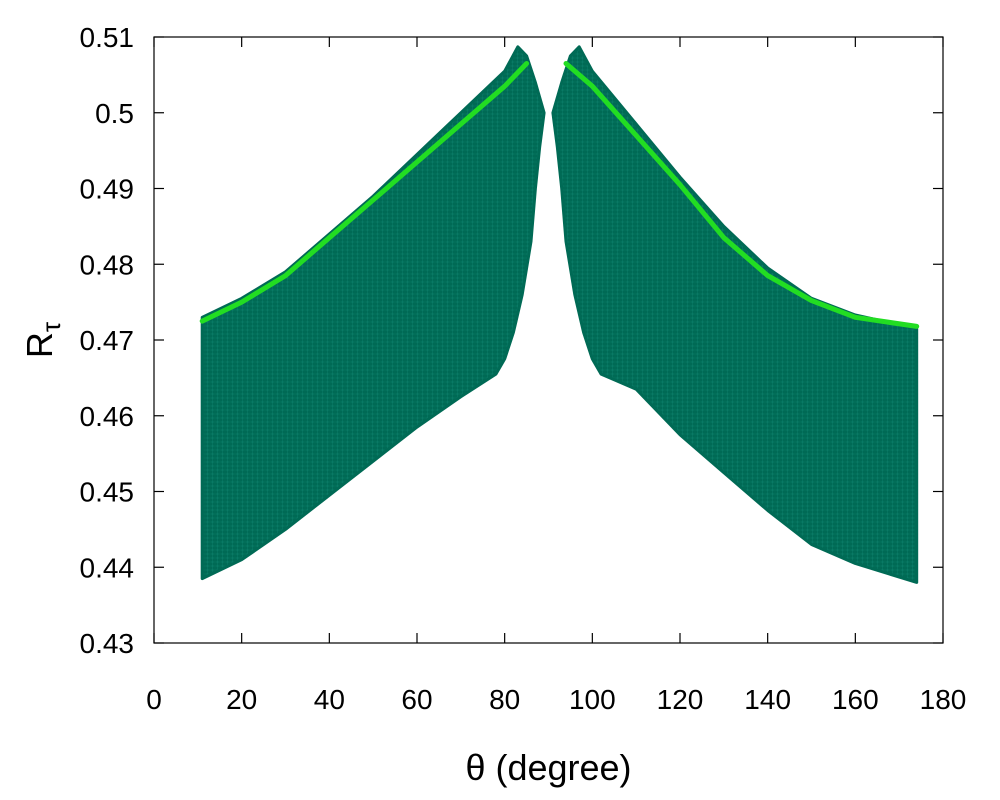 Image resolution: width=1000 pixels, height=800 pixels. Describe the element at coordinates (114, 113) in the screenshot. I see `y-tick-label: 0.5` at that location.